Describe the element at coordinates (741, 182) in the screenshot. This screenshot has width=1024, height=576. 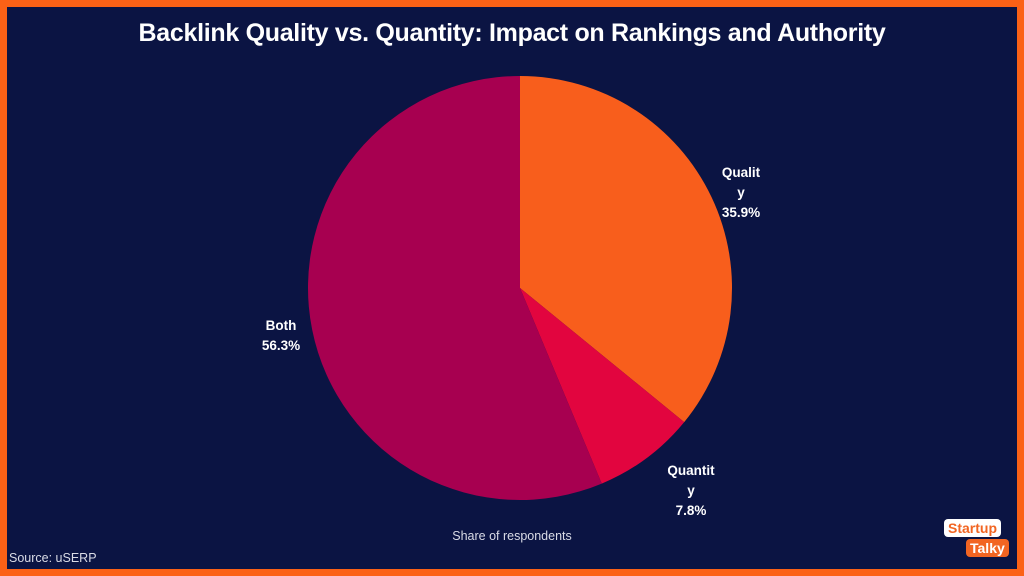
I see `slice-name: Quality` at that location.